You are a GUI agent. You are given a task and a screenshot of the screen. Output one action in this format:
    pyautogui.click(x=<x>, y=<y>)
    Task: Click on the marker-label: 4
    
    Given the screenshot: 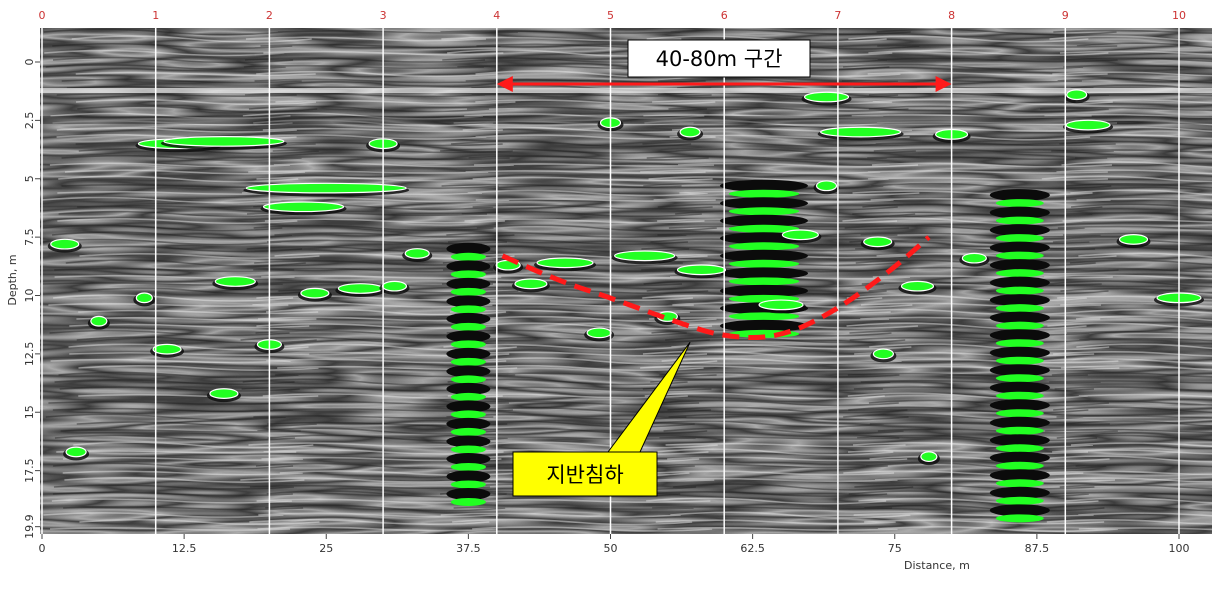 What is the action you would take?
    pyautogui.click(x=496, y=15)
    